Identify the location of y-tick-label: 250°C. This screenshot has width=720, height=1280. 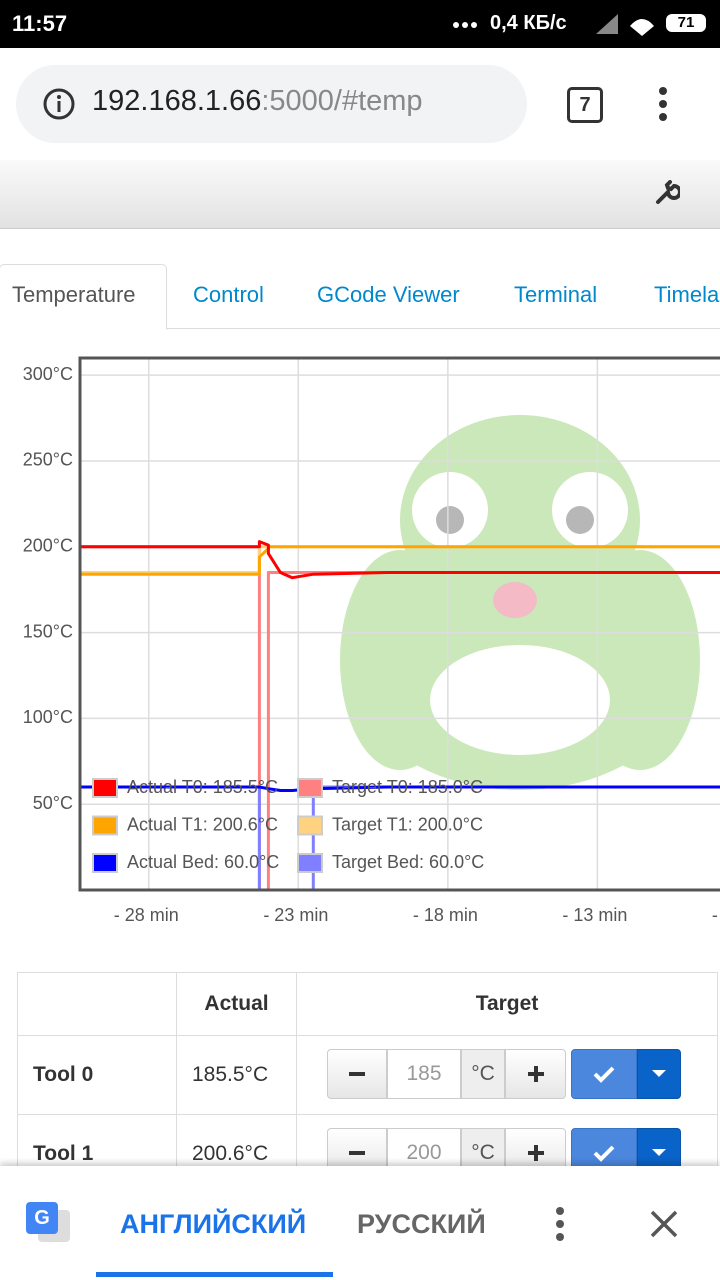
(48, 460).